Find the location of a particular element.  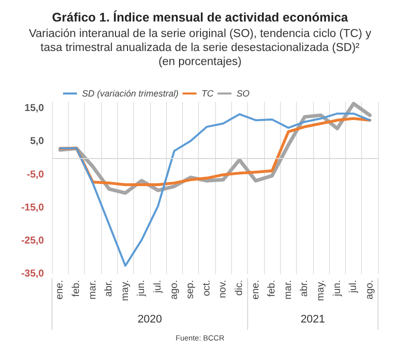

legend-label: TC is located at coordinates (208, 93).